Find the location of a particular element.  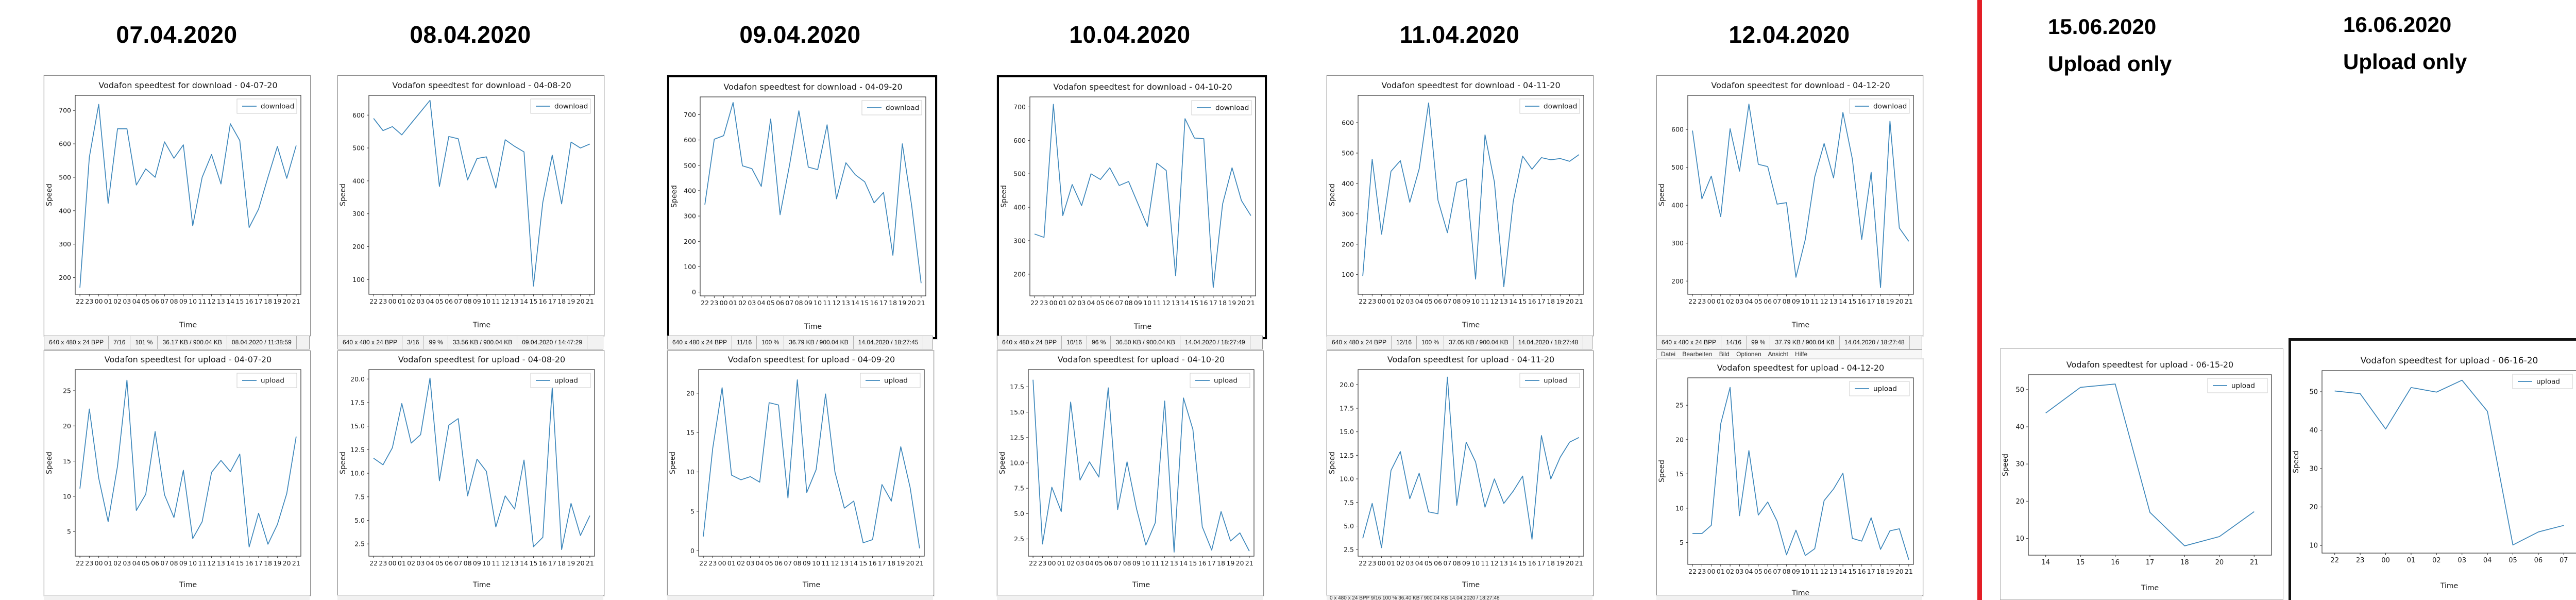

svg-text: 12.5 is located at coordinates (357, 450).